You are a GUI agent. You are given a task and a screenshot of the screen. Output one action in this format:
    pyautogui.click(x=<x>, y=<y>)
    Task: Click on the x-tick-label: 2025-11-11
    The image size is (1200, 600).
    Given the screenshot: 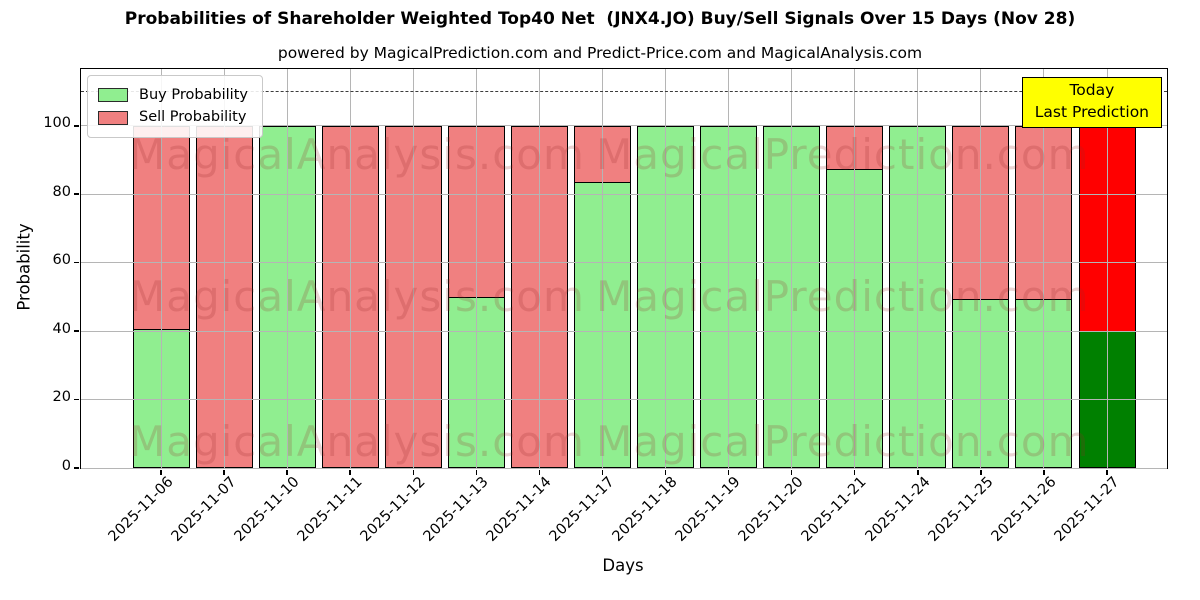 What is the action you would take?
    pyautogui.click(x=330, y=509)
    